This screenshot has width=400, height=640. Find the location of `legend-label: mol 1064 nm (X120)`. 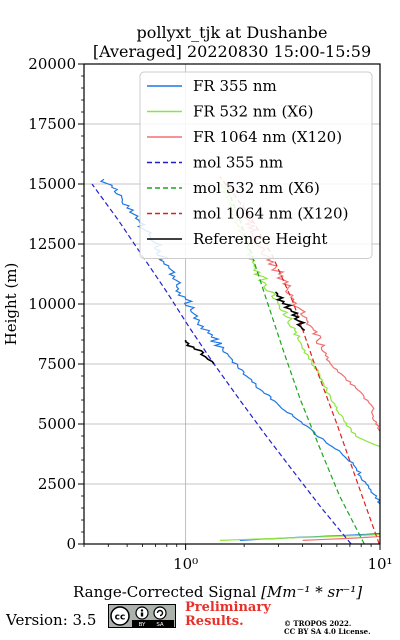

legend-label: mol 1064 nm (X120) is located at coordinates (270, 214).